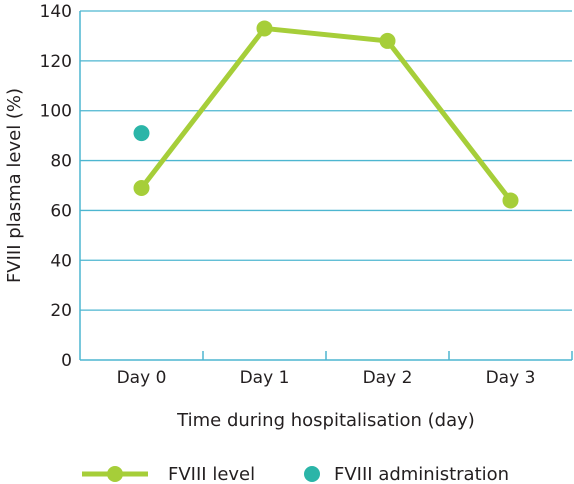 Image resolution: width=574 pixels, height=484 pixels. I want to click on y-tick-label: 40, so click(61, 261).